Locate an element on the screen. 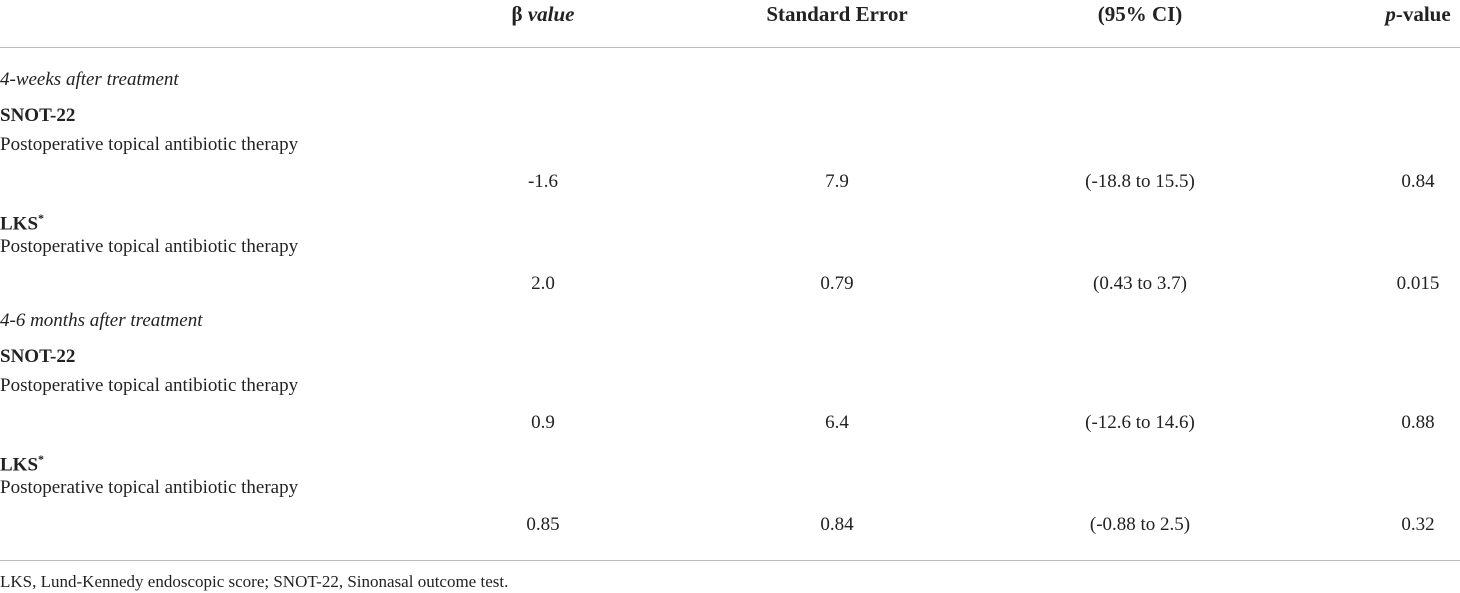 Image resolution: width=1460 pixels, height=593 pixels. header-p: p-value is located at coordinates (1417, 14).